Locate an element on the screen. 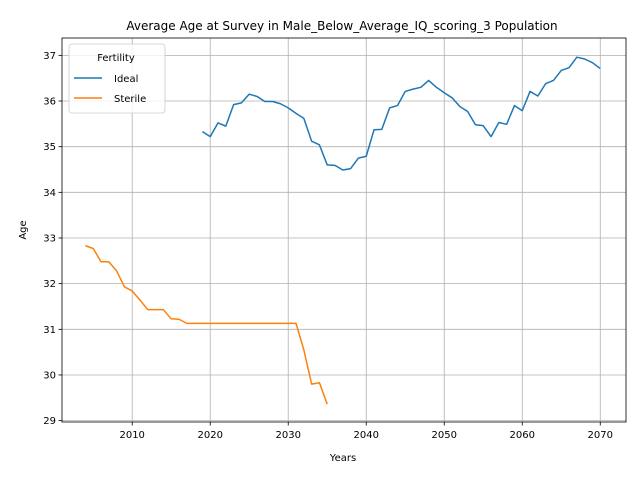 The image size is (640, 480). x-tick-label: 2050 is located at coordinates (444, 435).